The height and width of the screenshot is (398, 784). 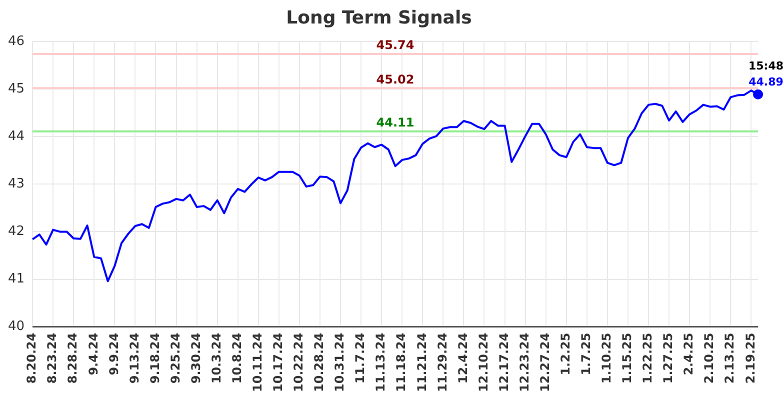 I want to click on x-tick-label: 11.21.24, so click(x=421, y=362).